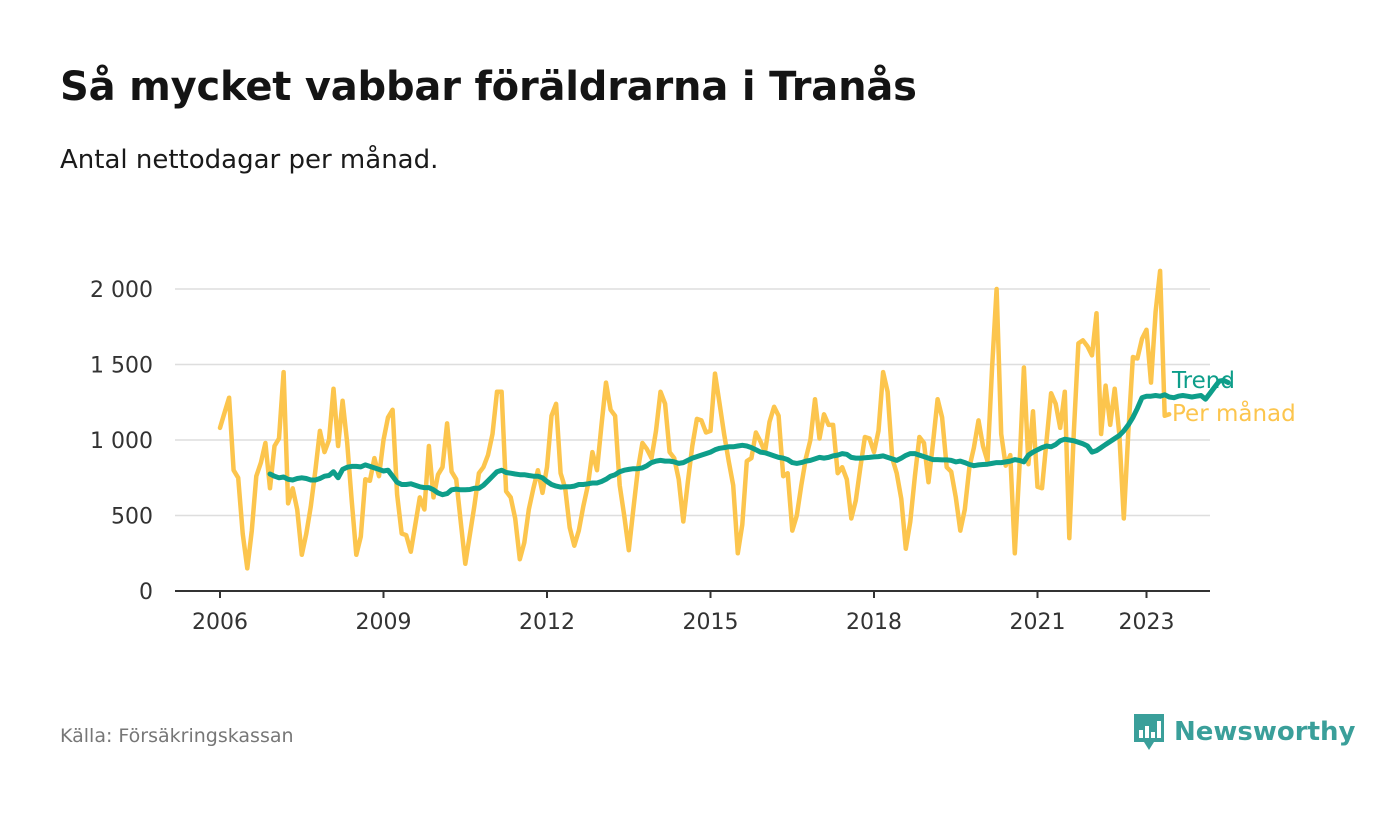 The image size is (1400, 813). I want to click on y-tick-label: 500, so click(132, 517).